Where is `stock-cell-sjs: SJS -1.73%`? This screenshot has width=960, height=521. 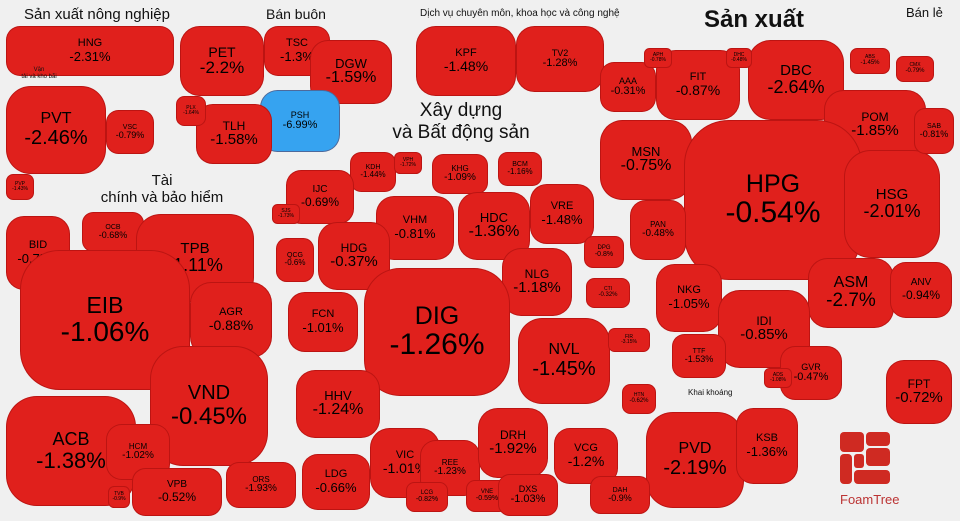
stock-cell-sjs: SJS -1.73% is located at coordinates (286, 214).